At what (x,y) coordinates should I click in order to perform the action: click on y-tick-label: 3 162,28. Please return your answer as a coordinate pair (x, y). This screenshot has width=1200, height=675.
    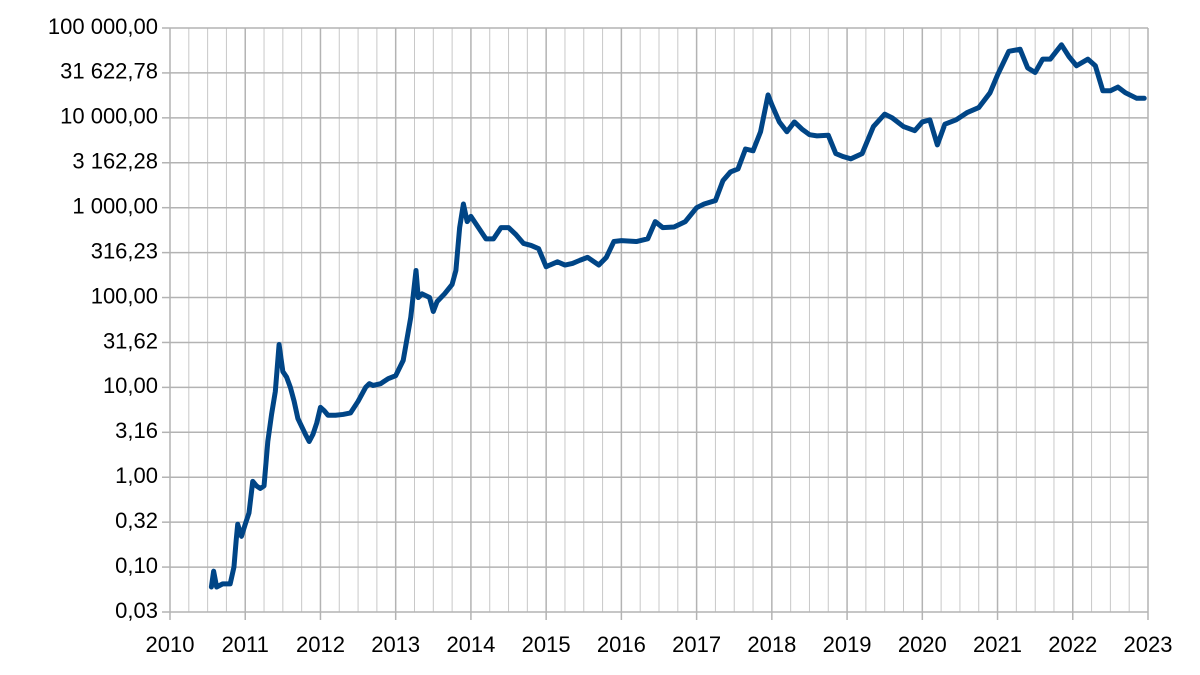
    Looking at the image, I should click on (115, 161).